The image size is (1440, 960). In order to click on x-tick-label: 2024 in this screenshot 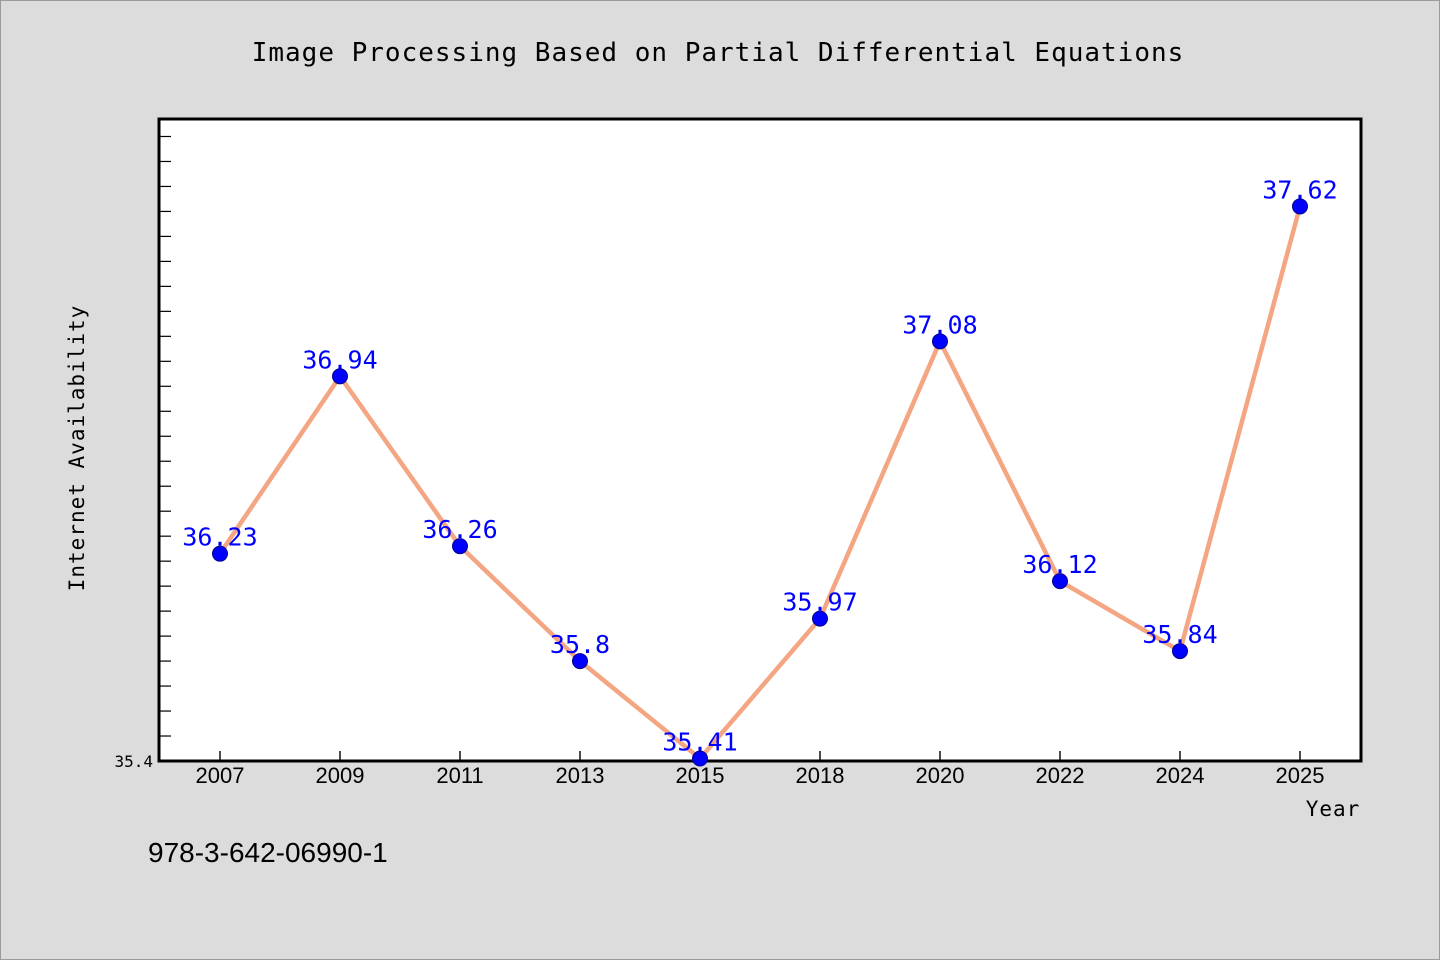, I will do `click(1180, 775)`.